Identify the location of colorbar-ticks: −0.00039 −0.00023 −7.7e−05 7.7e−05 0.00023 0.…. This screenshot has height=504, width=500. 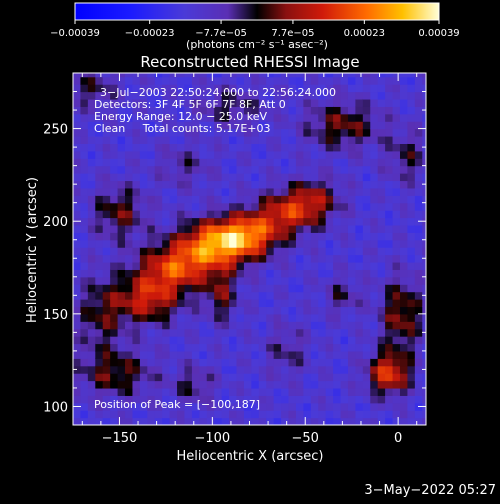
(255, 29).